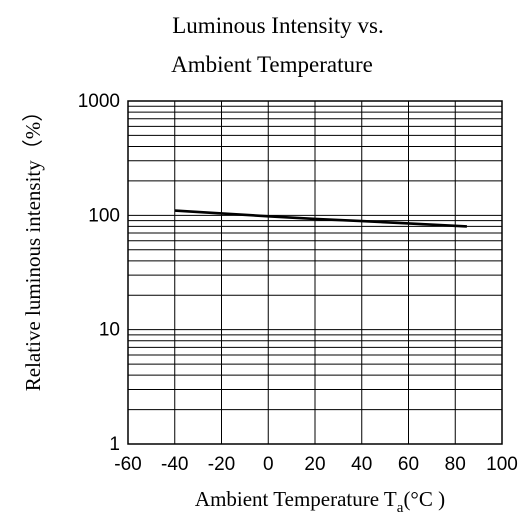  Describe the element at coordinates (272, 64) in the screenshot. I see `chart-title-line2: Ambient Temperature` at that location.